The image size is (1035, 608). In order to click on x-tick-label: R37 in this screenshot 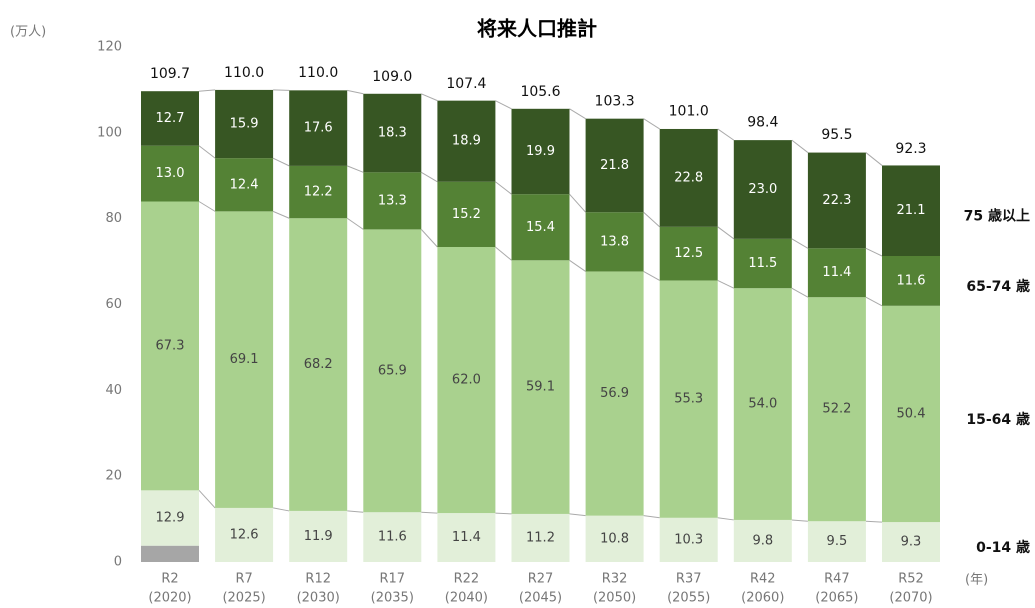, I will do `click(689, 579)`.